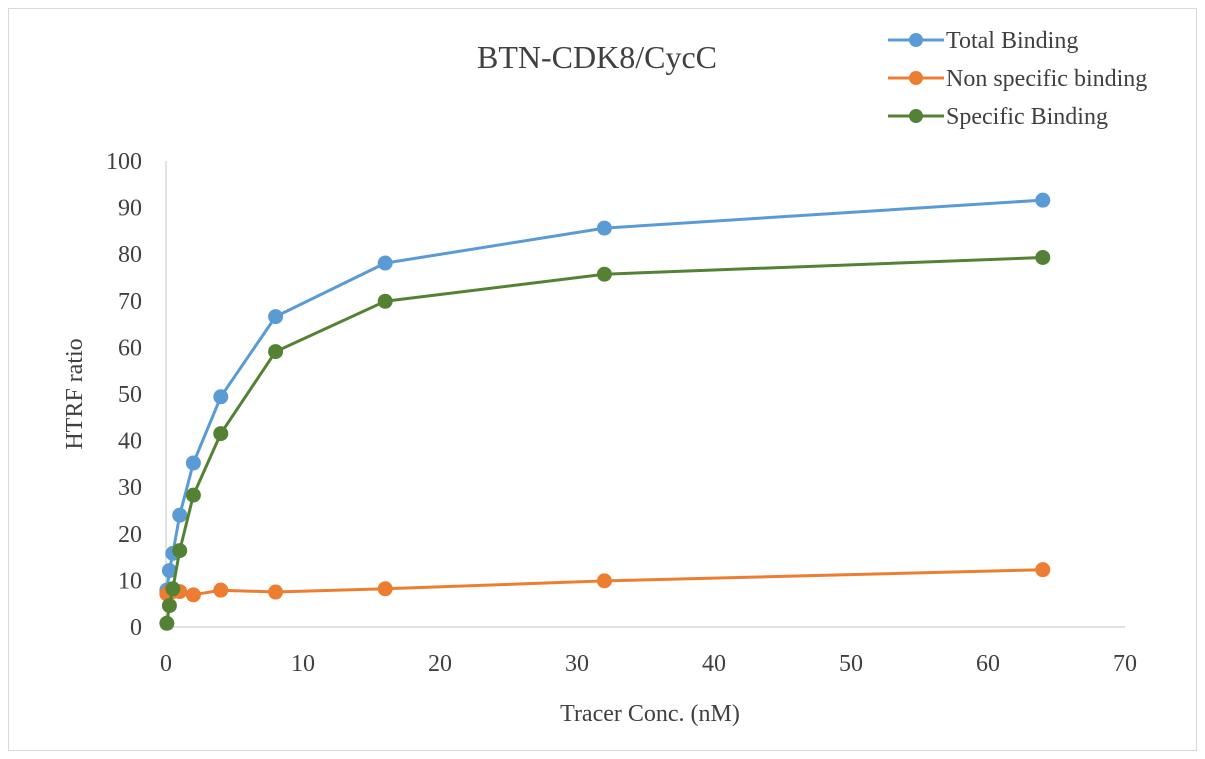 Image resolution: width=1205 pixels, height=759 pixels. Describe the element at coordinates (124, 162) in the screenshot. I see `y-tick-label: 100` at that location.